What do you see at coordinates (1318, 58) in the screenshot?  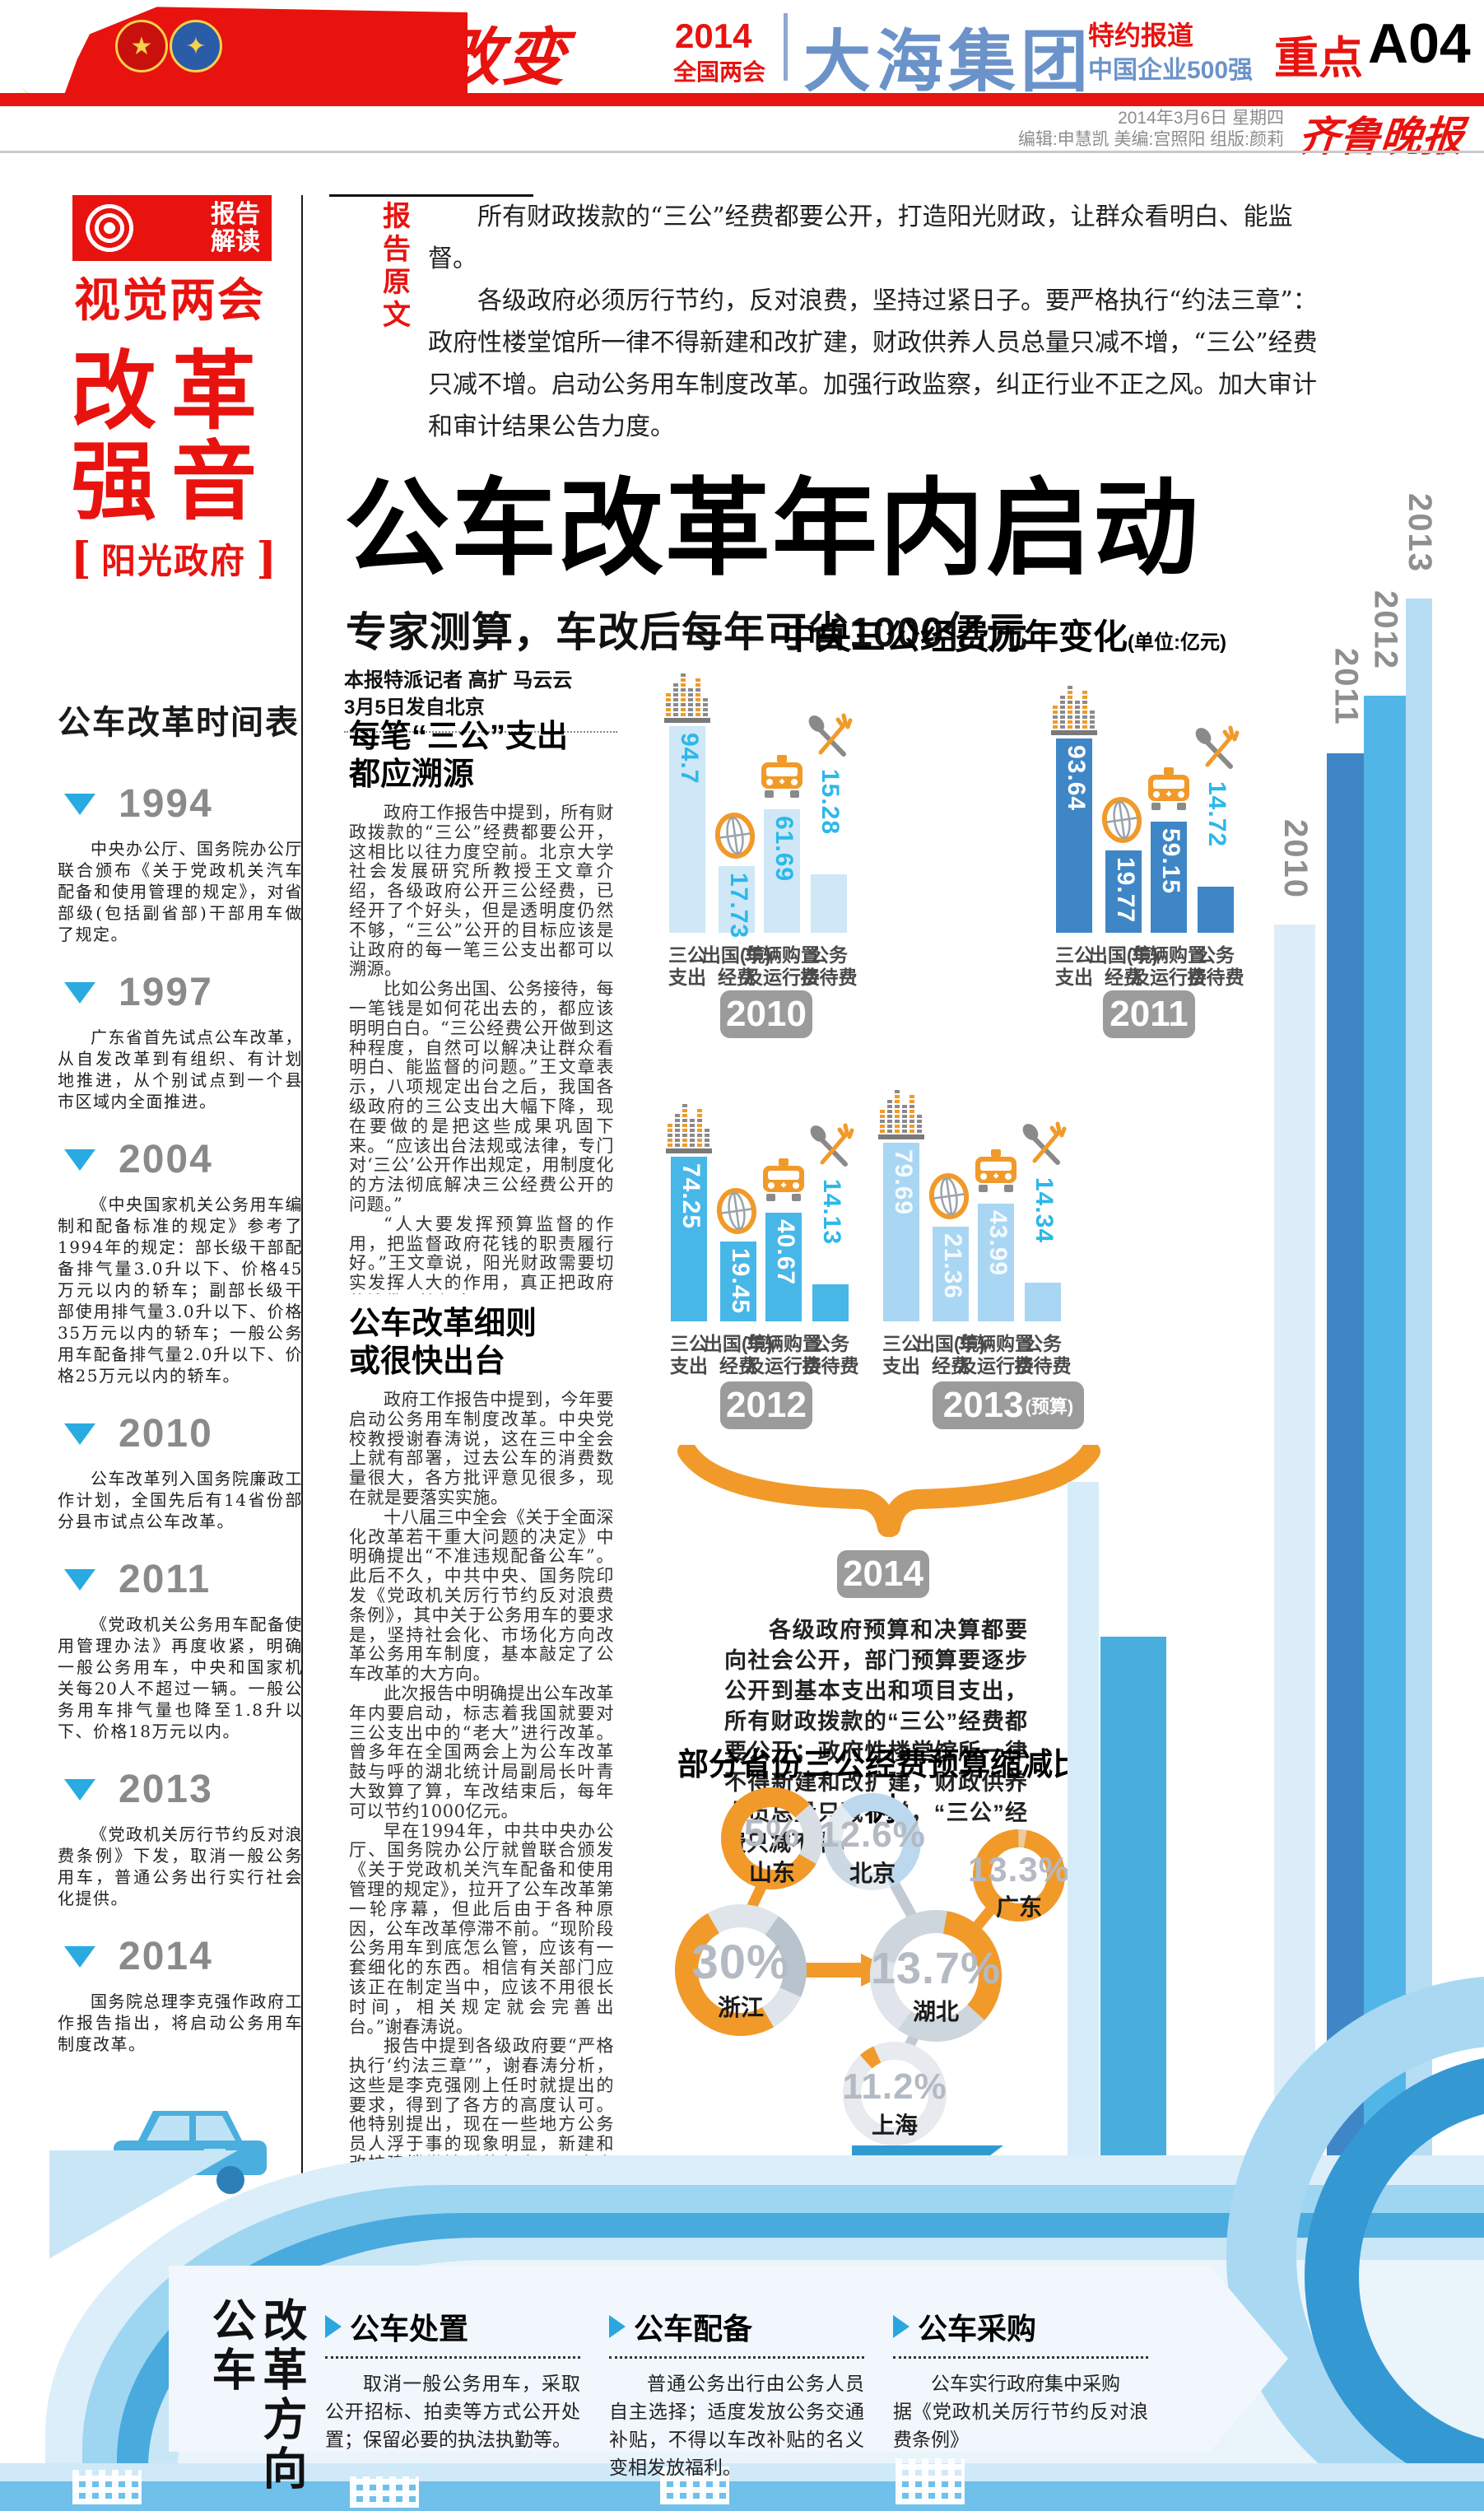 I see `section-label: 重点` at bounding box center [1318, 58].